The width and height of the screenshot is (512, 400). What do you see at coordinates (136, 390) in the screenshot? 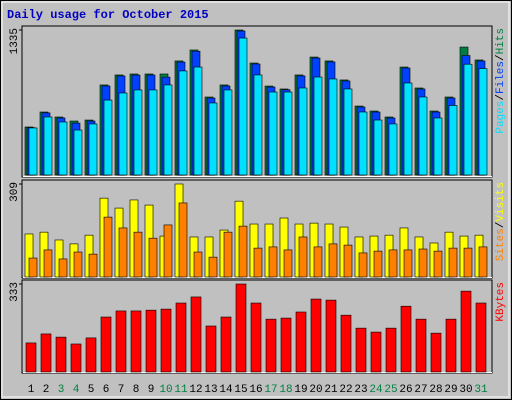
I see `x-tick-label: 8` at bounding box center [136, 390].